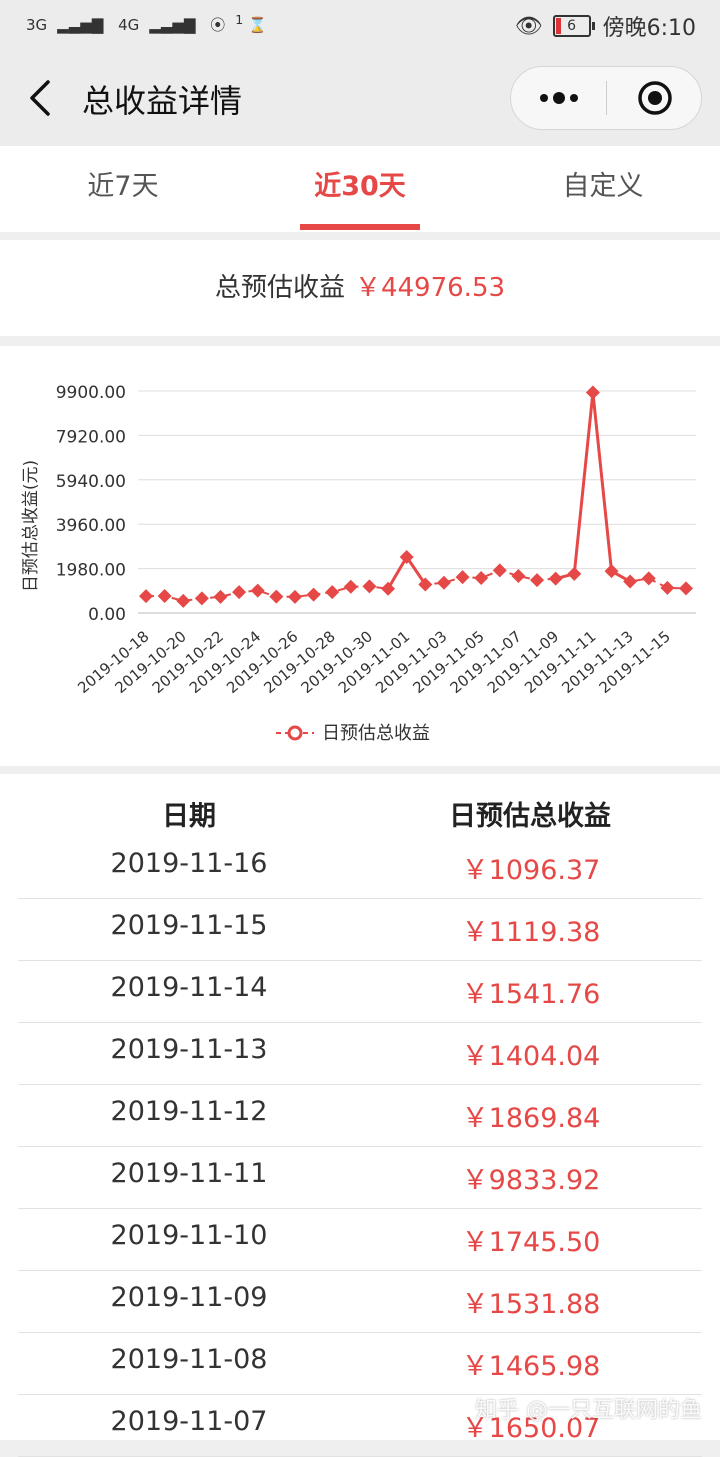  Describe the element at coordinates (360, 1239) in the screenshot. I see `table-row: 2019-11-10 ￥1745.50` at that location.